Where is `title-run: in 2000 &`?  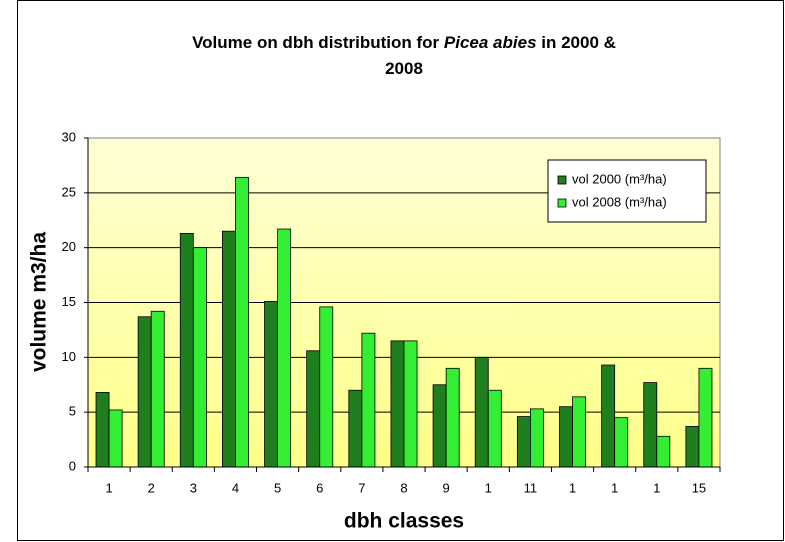 title-run: in 2000 & is located at coordinates (576, 42).